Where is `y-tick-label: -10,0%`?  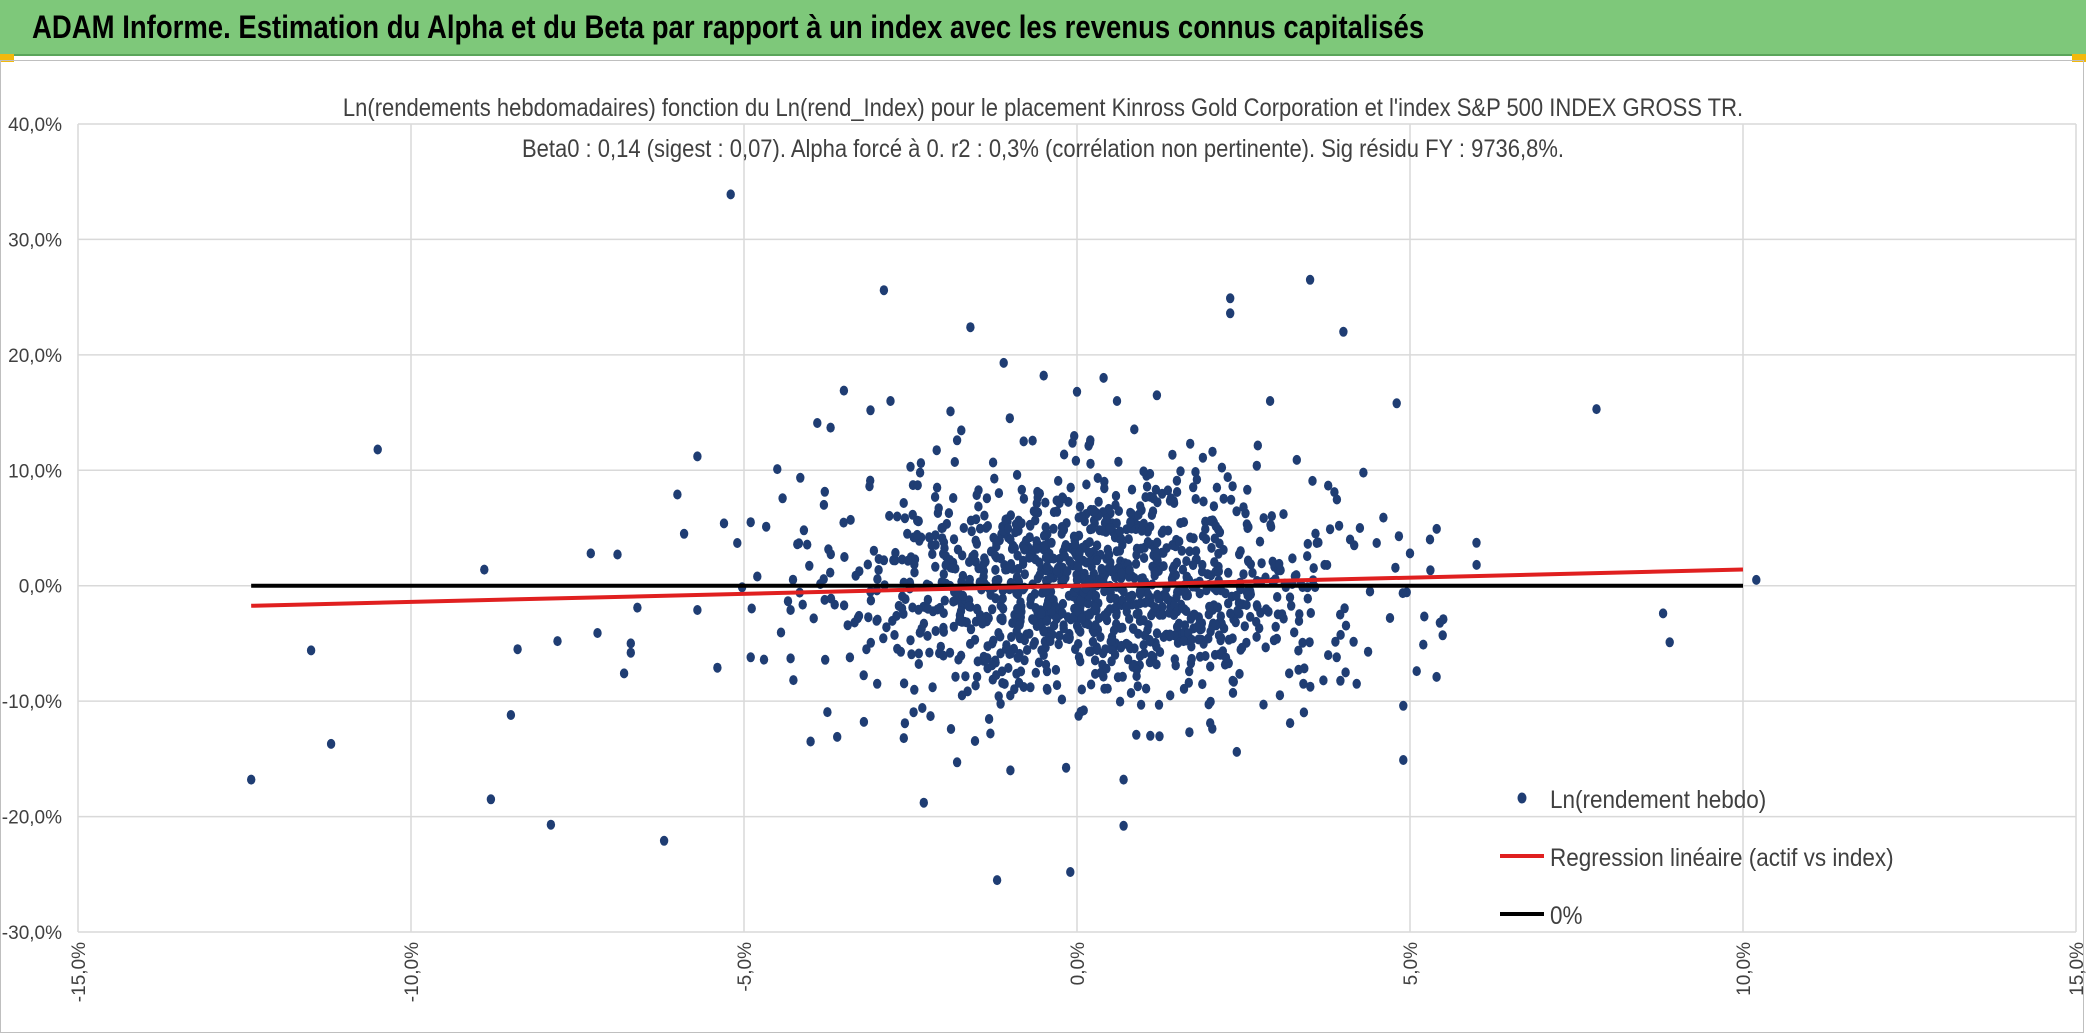 y-tick-label: -10,0% is located at coordinates (32, 702).